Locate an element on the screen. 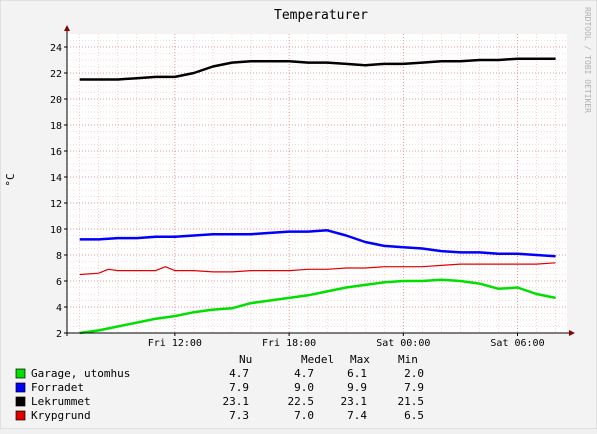 The width and height of the screenshot is (597, 434). y-tick-label: 12 is located at coordinates (56, 204).